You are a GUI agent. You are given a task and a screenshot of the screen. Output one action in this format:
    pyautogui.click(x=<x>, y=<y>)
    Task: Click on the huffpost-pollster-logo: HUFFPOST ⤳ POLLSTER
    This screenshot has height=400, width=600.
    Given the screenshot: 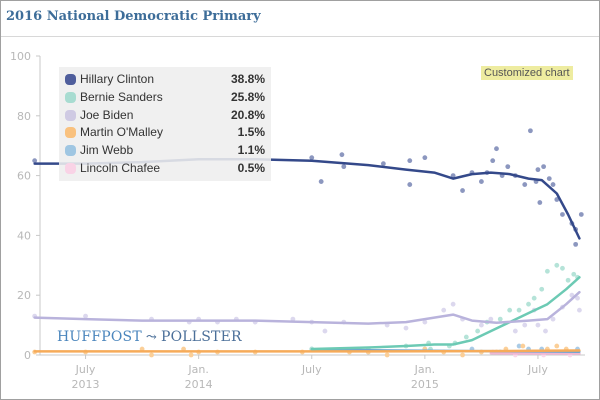 What is the action you would take?
    pyautogui.click(x=149, y=337)
    